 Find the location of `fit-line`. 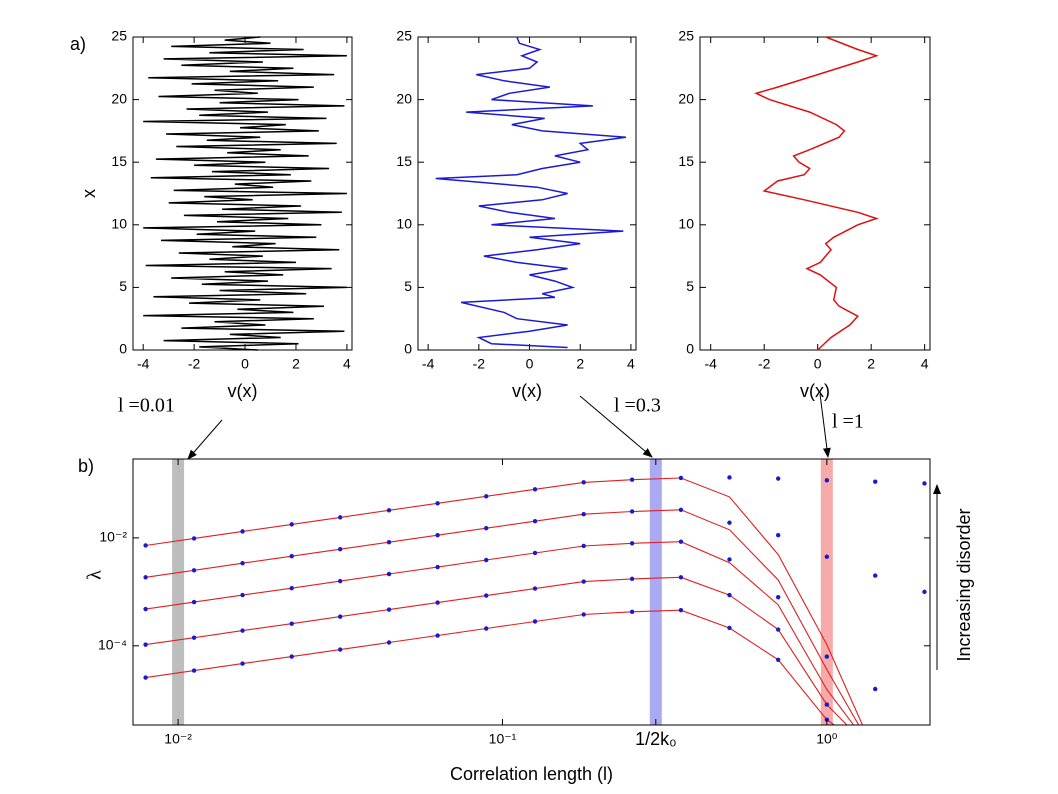

fit-line is located at coordinates (490, 667).